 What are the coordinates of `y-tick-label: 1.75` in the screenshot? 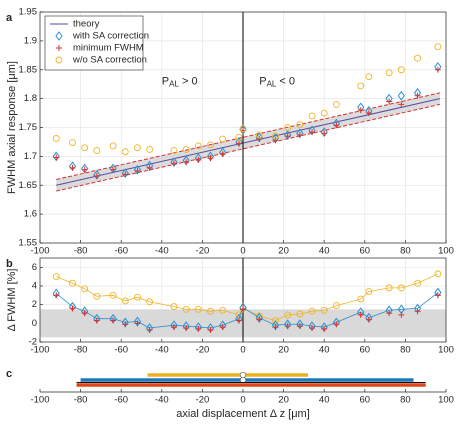 It's located at (28, 127).